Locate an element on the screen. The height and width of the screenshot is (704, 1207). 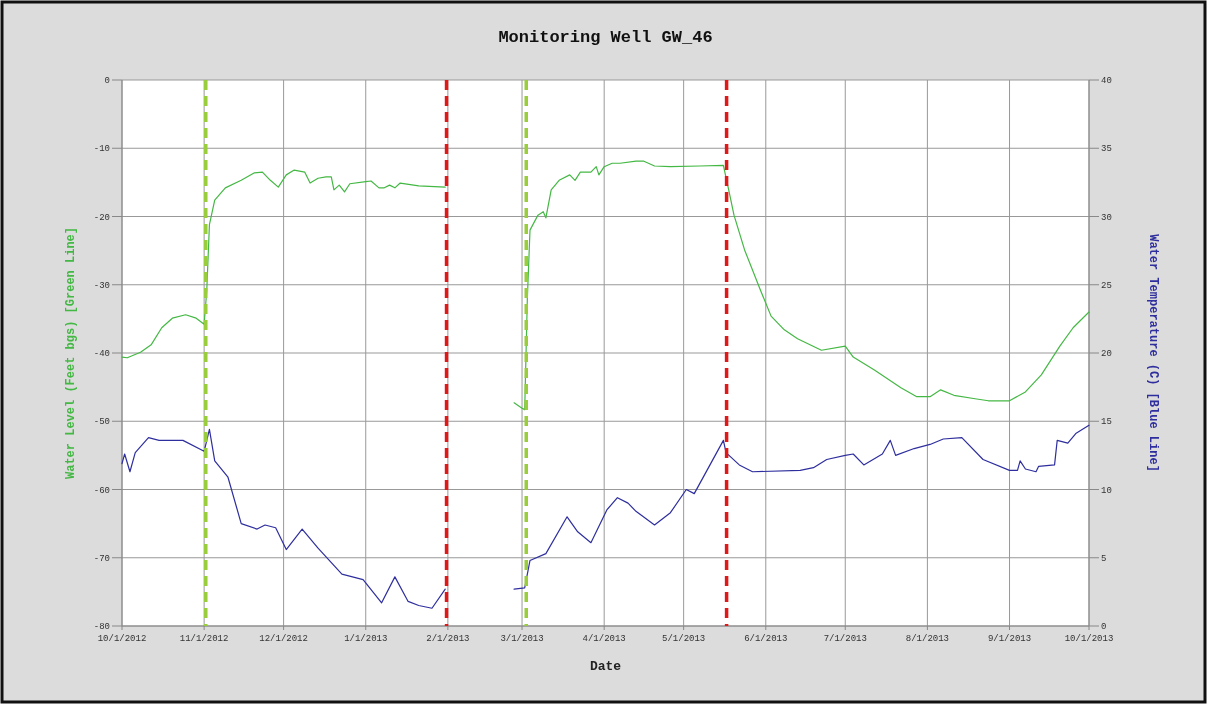
y2-tick-label: 30 is located at coordinates (1106, 217).